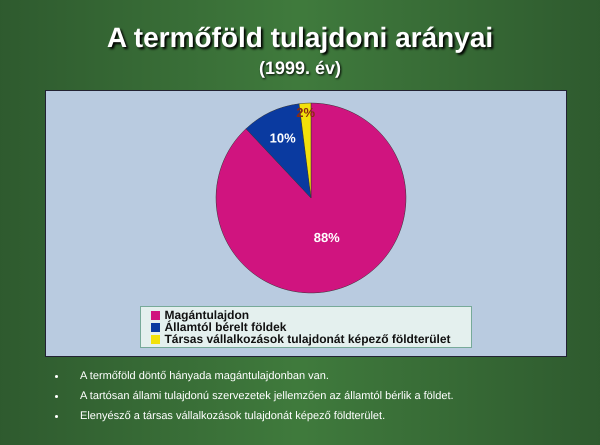  What do you see at coordinates (283, 138) in the screenshot?
I see `data-label: 10%` at bounding box center [283, 138].